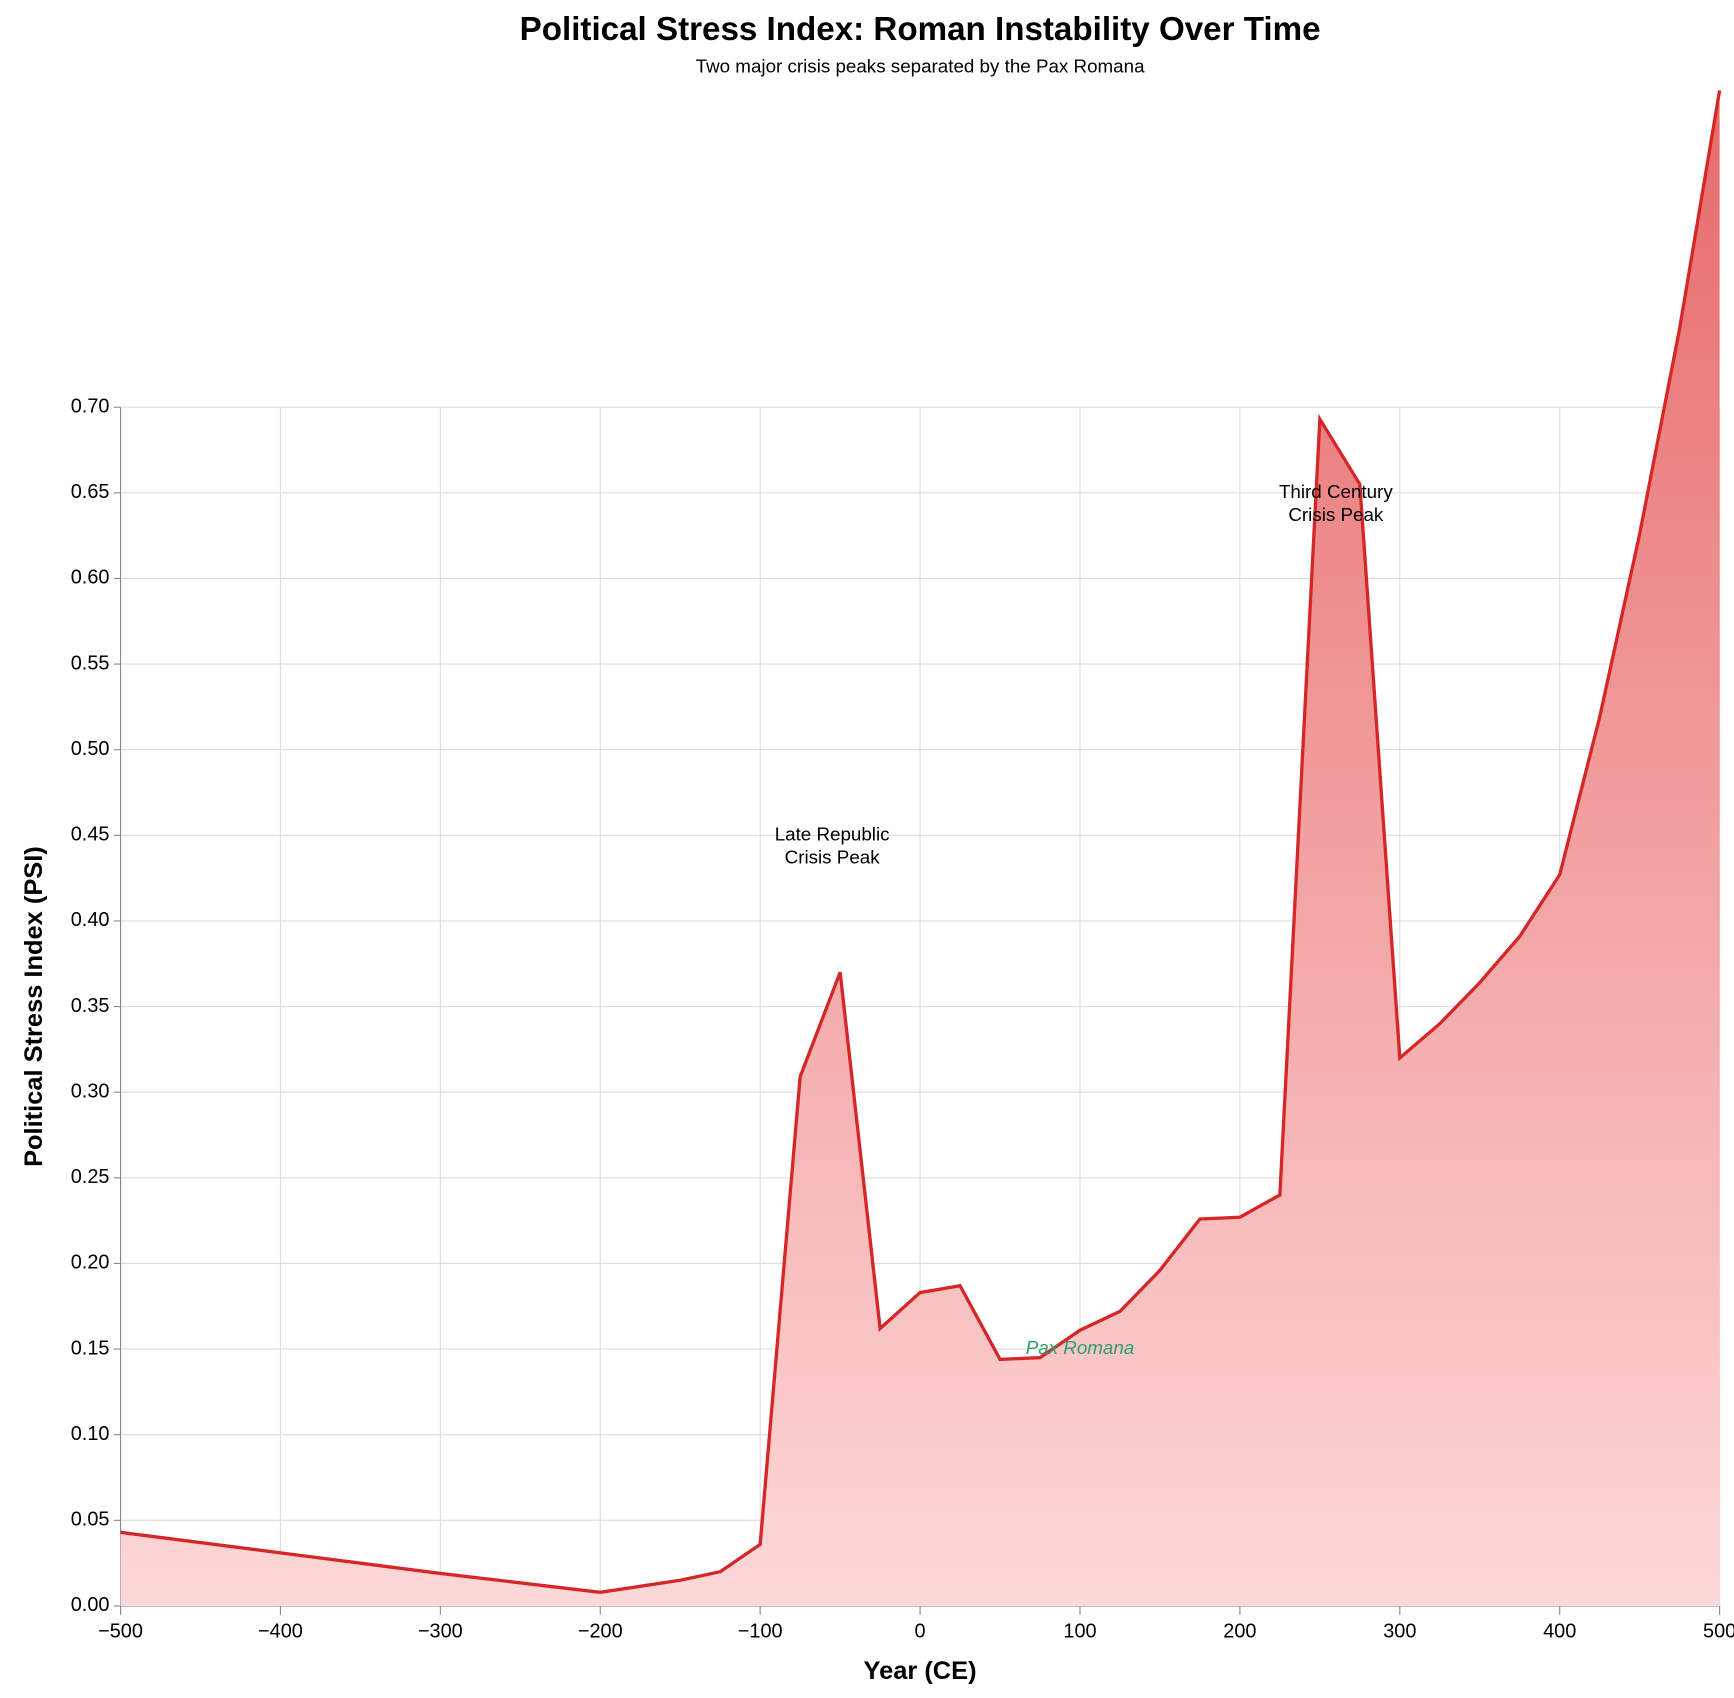 This screenshot has width=1734, height=1698. Describe the element at coordinates (90, 920) in the screenshot. I see `y-tick-label: 0.40` at that location.